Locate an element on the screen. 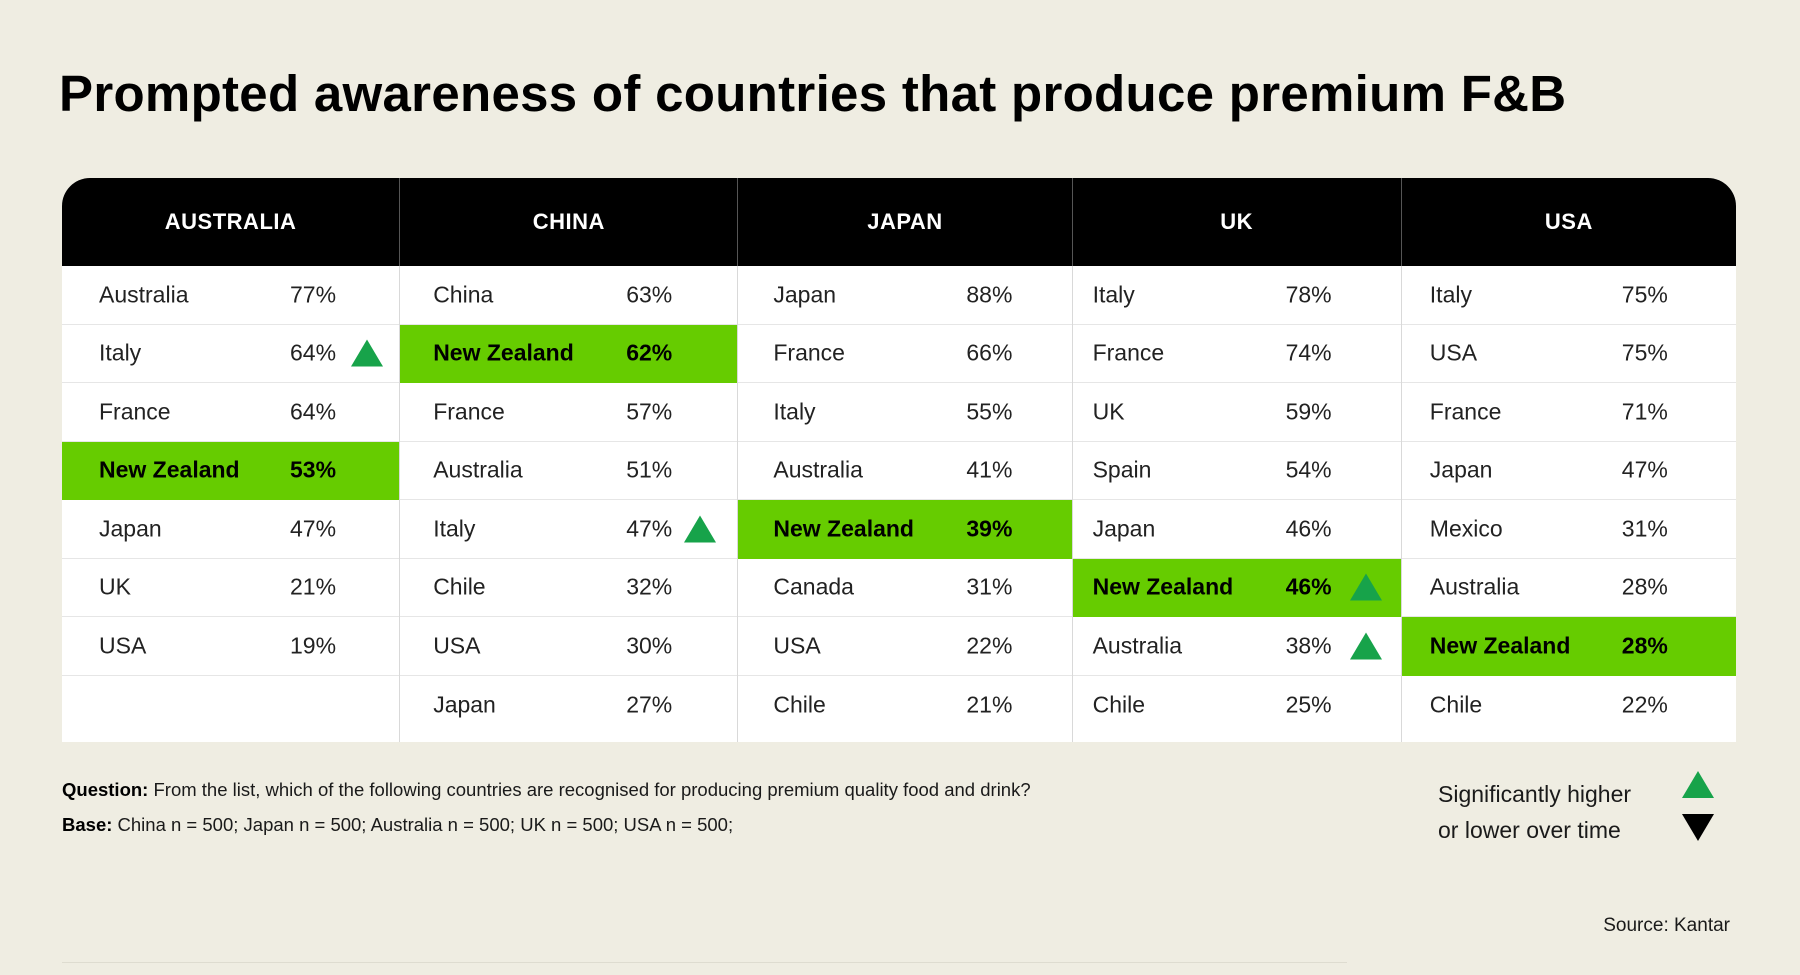  country-name: Spain is located at coordinates (1122, 469).